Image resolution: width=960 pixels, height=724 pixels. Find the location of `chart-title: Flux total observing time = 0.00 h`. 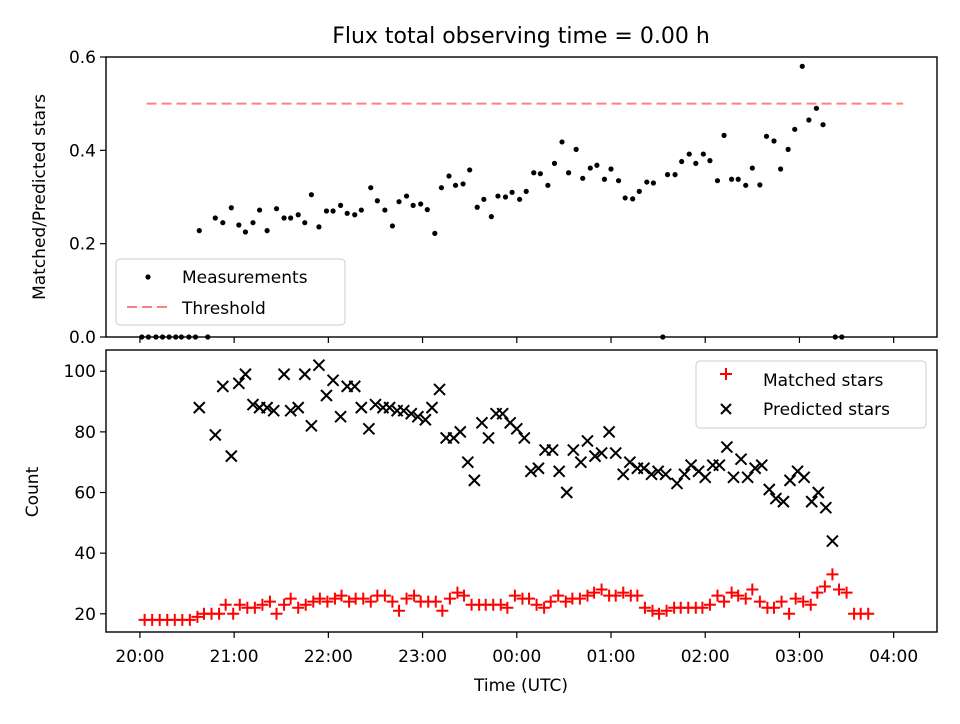

chart-title: Flux total observing time = 0.00 h is located at coordinates (521, 36).